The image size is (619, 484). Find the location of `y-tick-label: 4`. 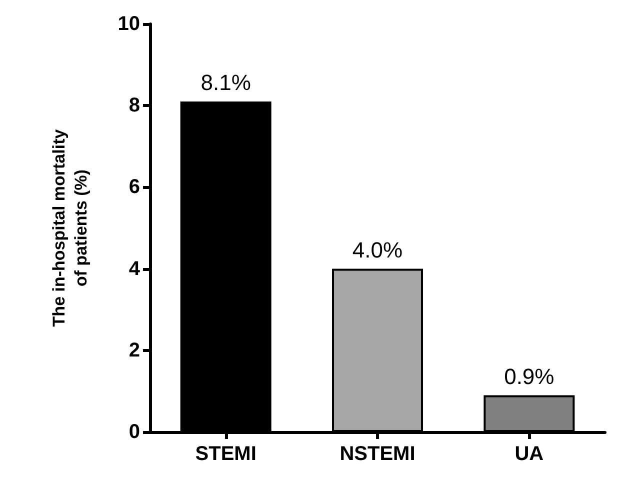

y-tick-label: 4 is located at coordinates (134, 269).